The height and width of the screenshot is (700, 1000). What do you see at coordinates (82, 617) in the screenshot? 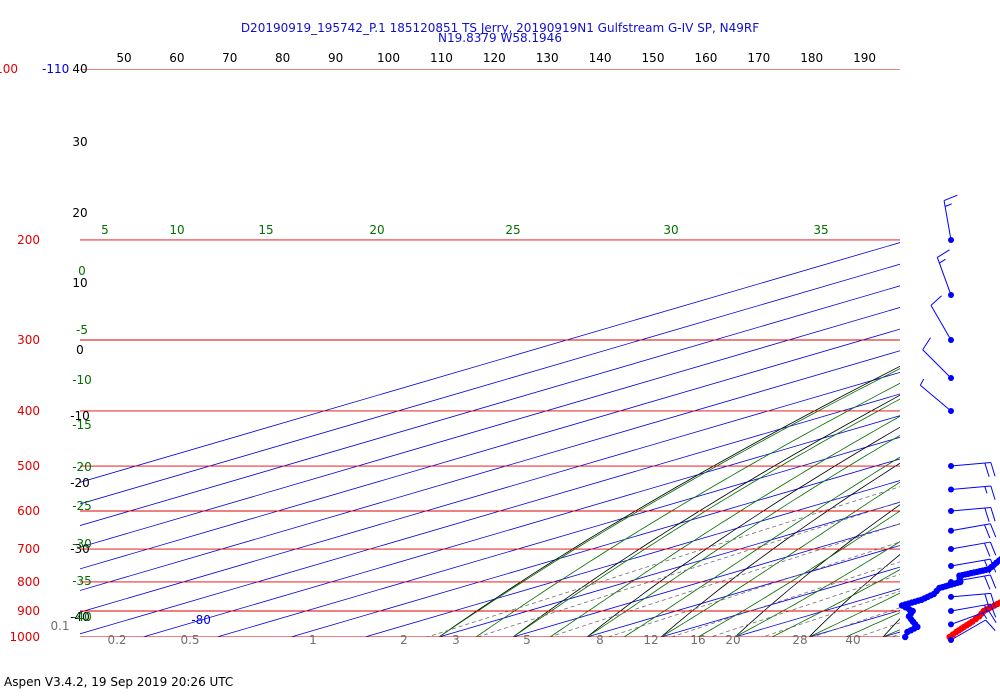
I see `moist-adiabat-label: -40` at bounding box center [82, 617].